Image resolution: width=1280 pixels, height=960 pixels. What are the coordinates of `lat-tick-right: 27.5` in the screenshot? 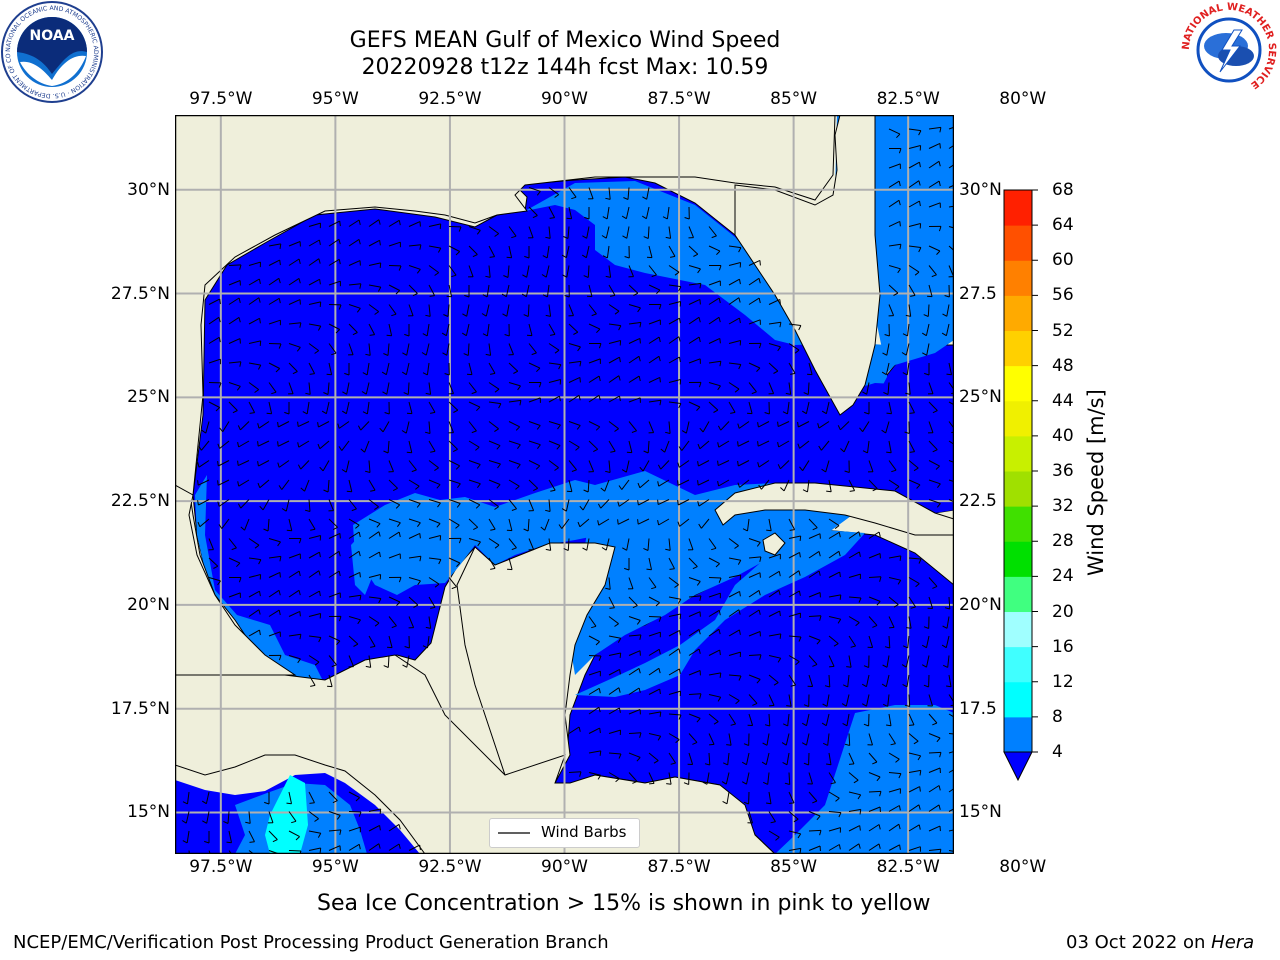 It's located at (978, 293).